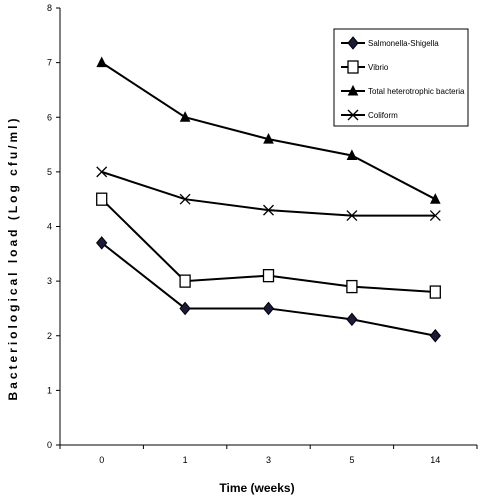  Describe the element at coordinates (49, 117) in the screenshot. I see `y-tick-label: 6` at that location.